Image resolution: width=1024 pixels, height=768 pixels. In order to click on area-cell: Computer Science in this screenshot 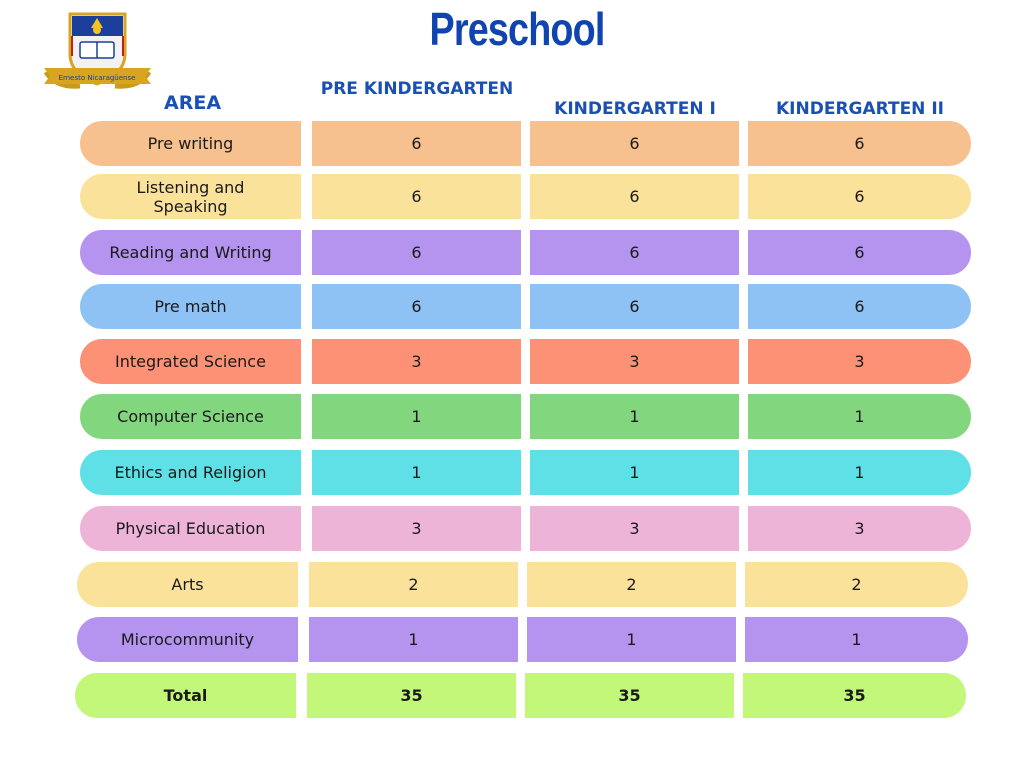, I will do `click(190, 416)`.